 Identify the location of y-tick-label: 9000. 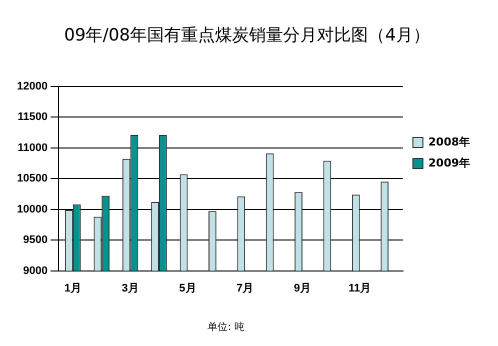
(35, 270).